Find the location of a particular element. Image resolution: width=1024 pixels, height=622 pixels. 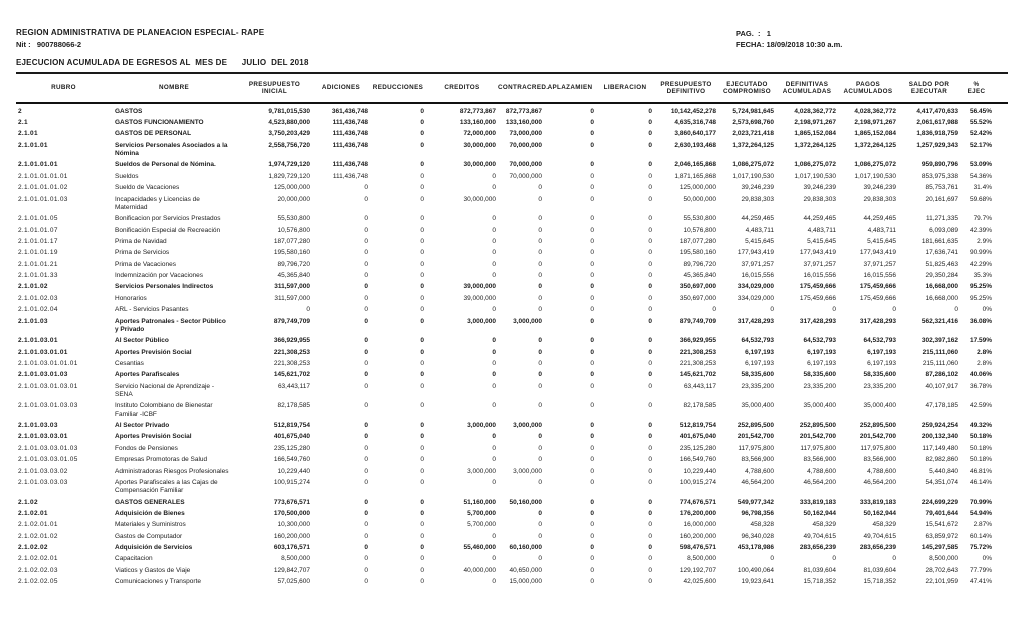

cell-saldo-por-ejecutar: 87,286,102 is located at coordinates (941, 375).